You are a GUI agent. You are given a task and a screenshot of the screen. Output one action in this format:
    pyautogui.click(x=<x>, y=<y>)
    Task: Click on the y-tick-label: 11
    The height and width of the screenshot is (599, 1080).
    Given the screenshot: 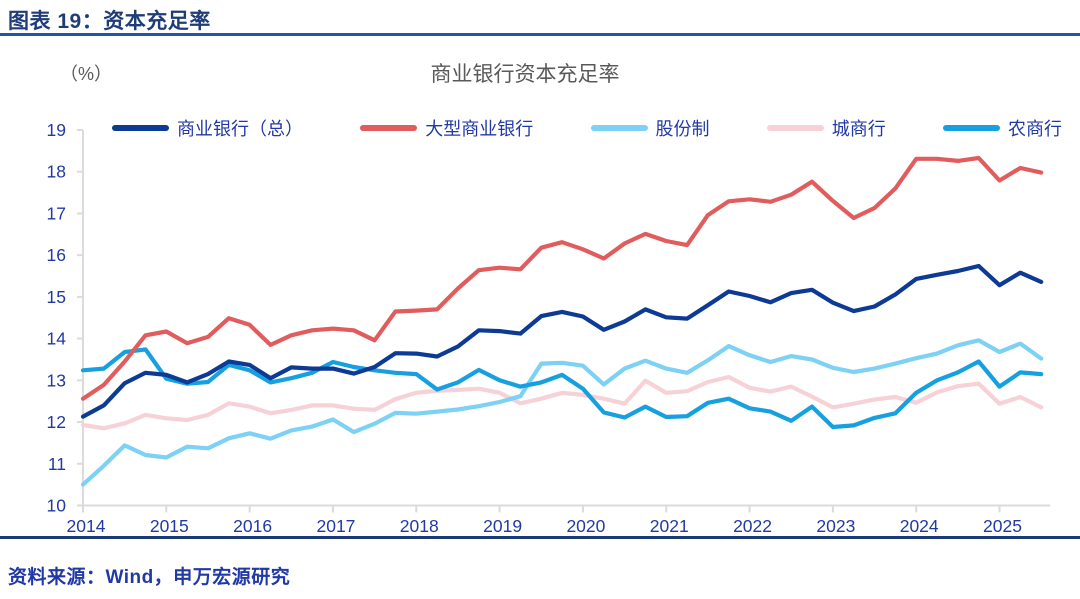 What is the action you would take?
    pyautogui.click(x=57, y=464)
    